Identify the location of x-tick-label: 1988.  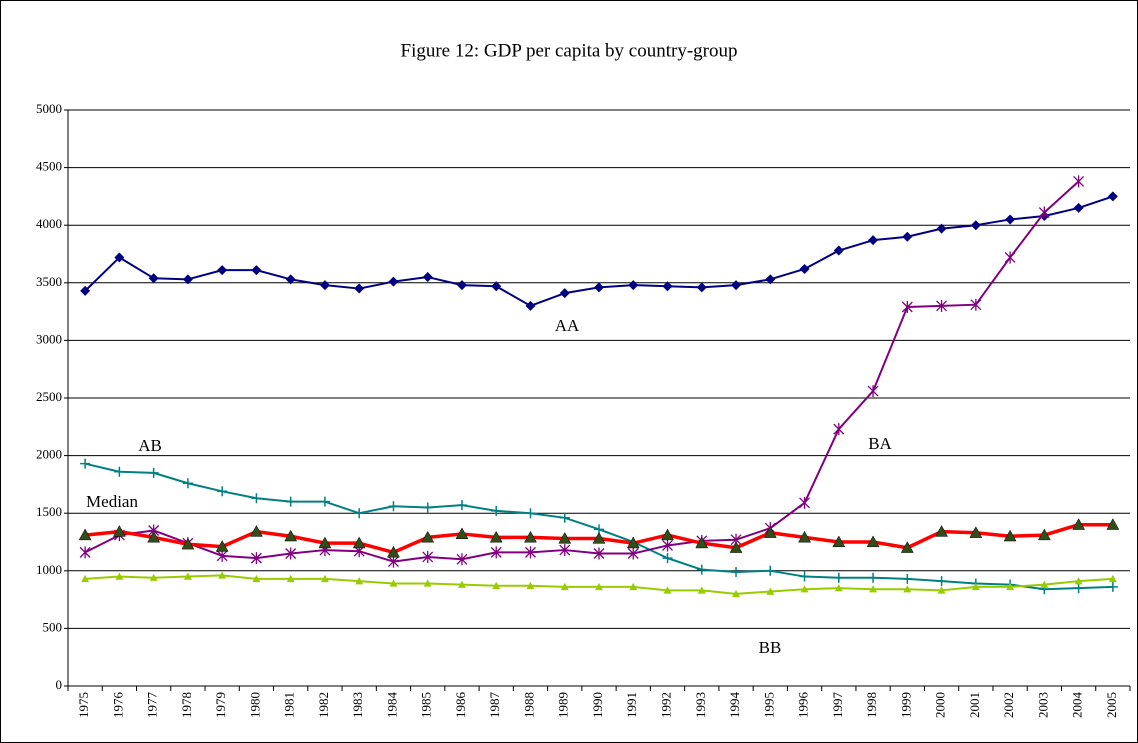
(528, 705).